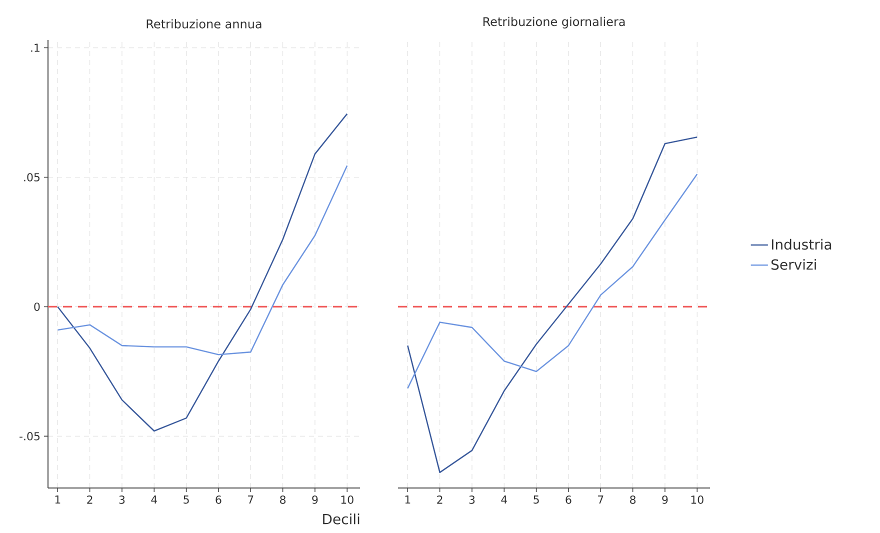  Describe the element at coordinates (793, 264) in the screenshot. I see `legend-label: Servizi` at that location.